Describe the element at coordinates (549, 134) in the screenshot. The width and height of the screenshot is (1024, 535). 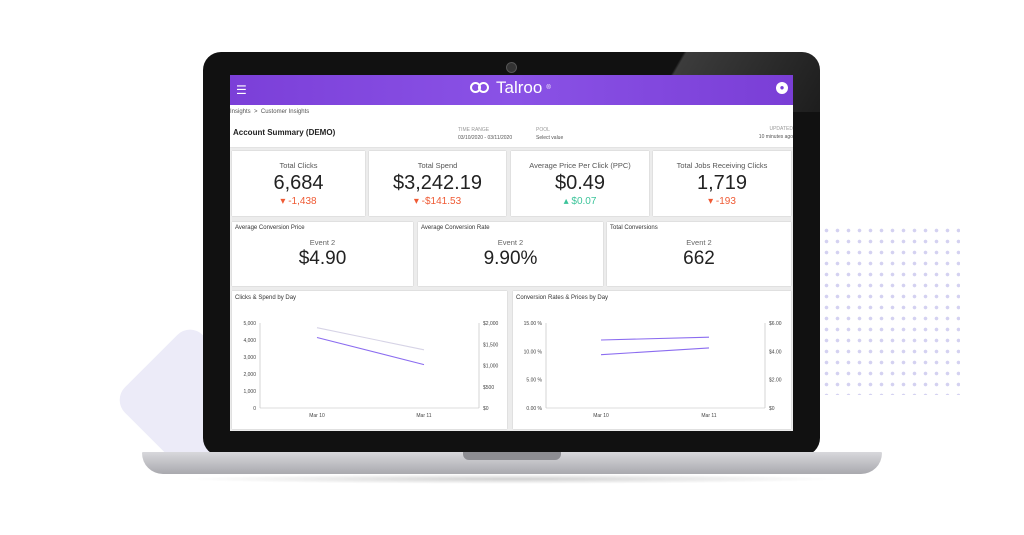
I see `pool-filter: POOL Select value` at that location.